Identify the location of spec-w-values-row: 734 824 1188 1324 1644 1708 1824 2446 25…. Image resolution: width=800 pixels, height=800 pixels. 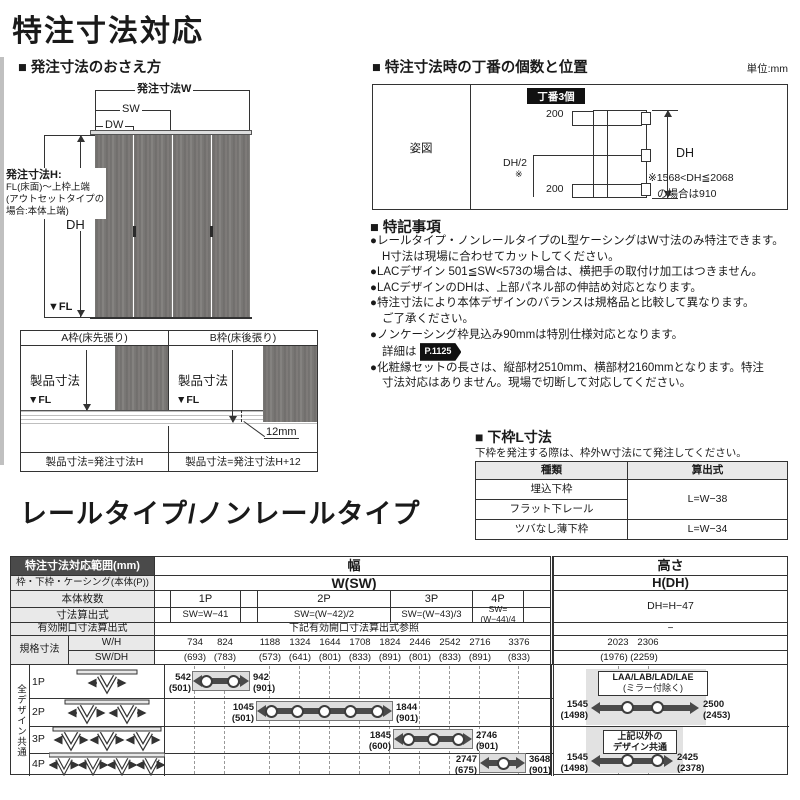
(354, 643).